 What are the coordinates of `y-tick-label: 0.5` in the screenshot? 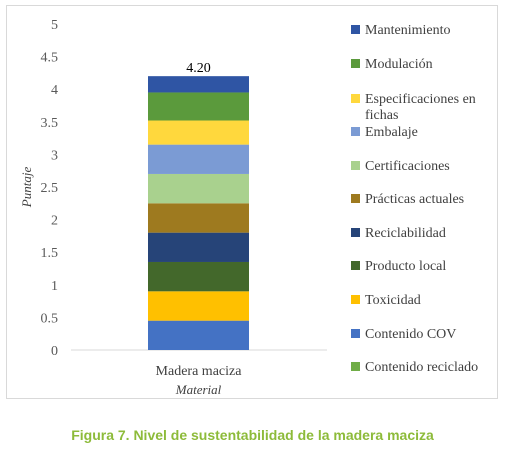 It's located at (50, 318).